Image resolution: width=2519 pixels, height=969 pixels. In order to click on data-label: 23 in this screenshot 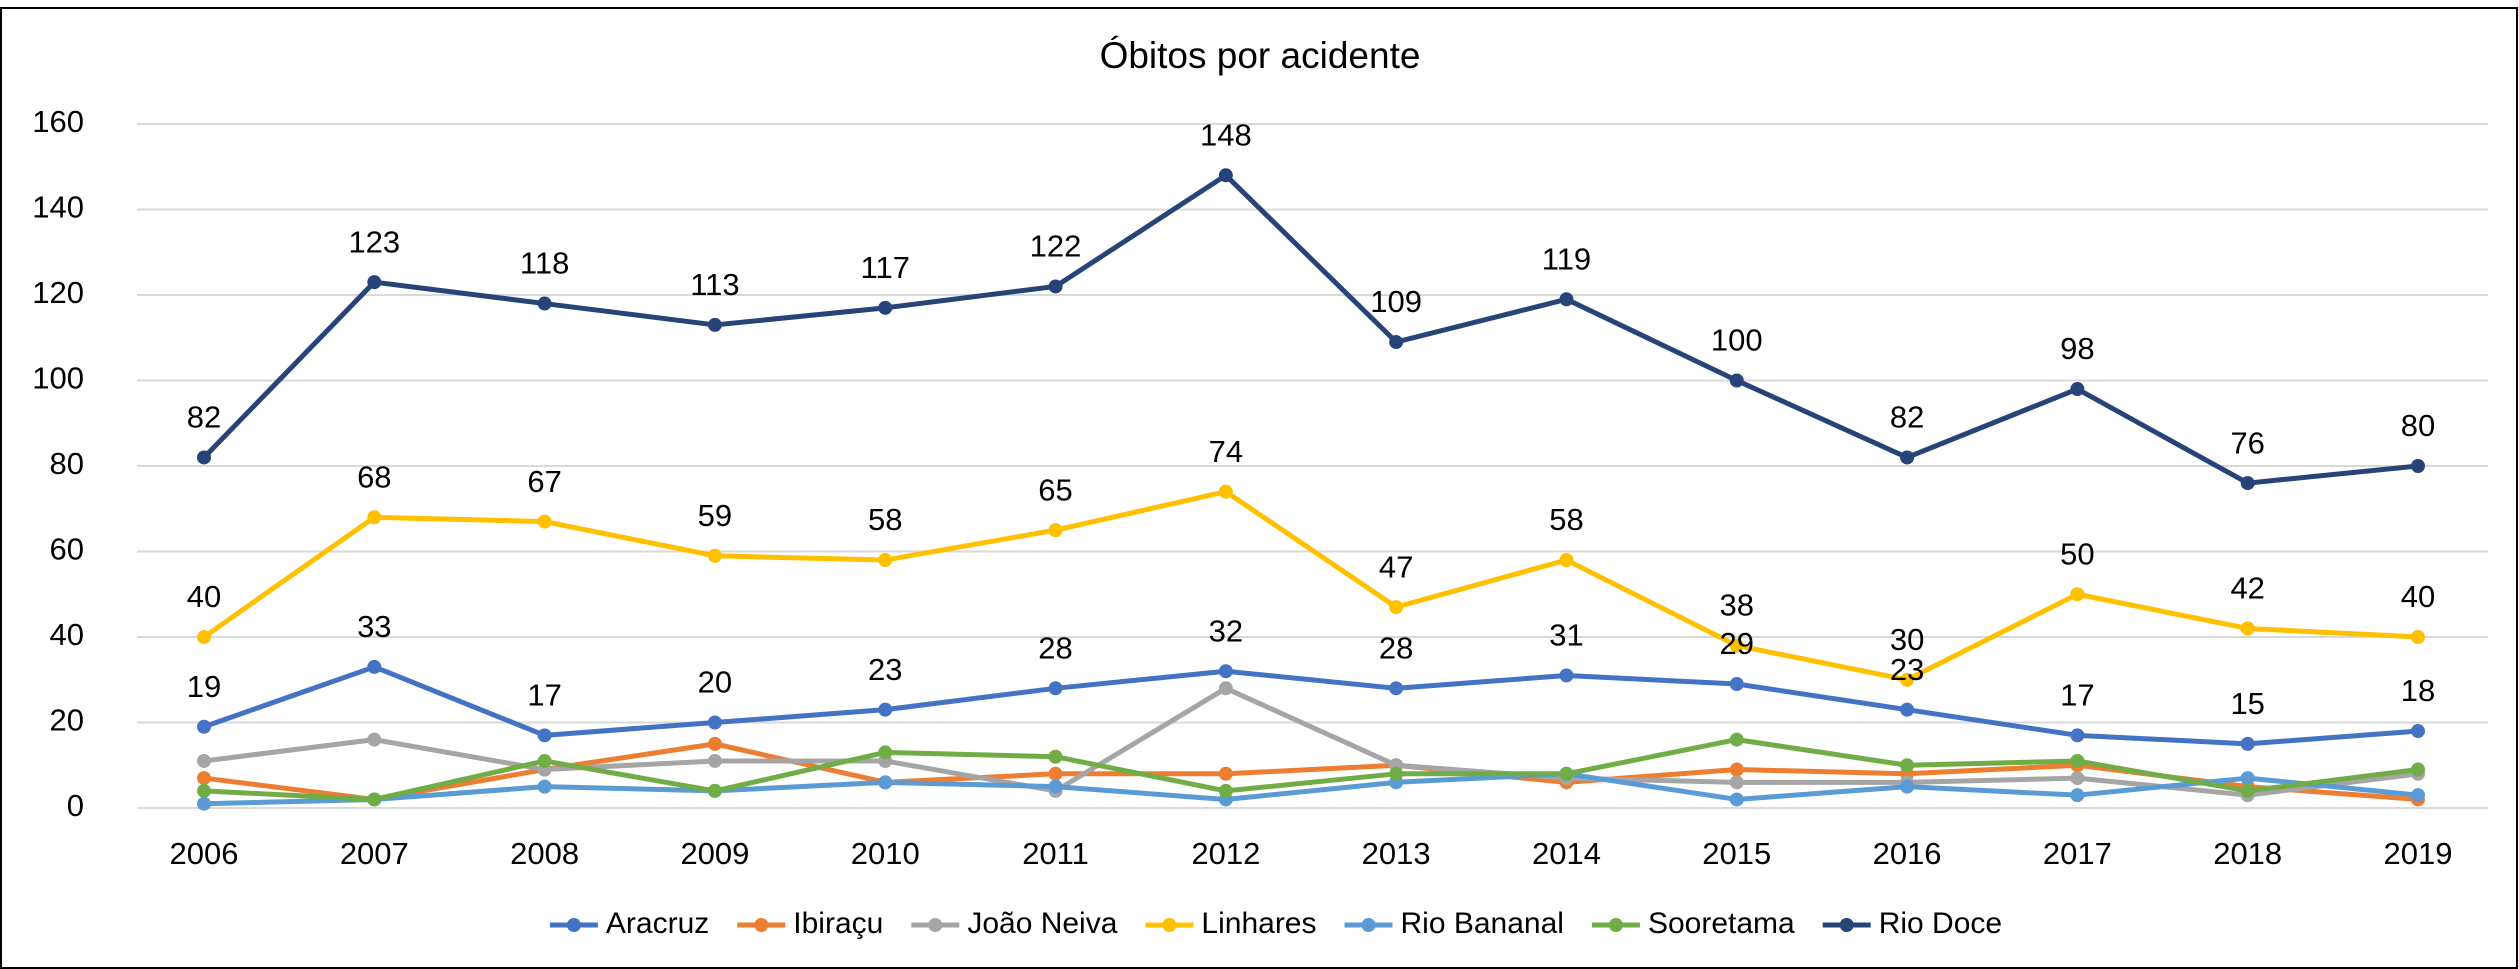, I will do `click(885, 669)`.